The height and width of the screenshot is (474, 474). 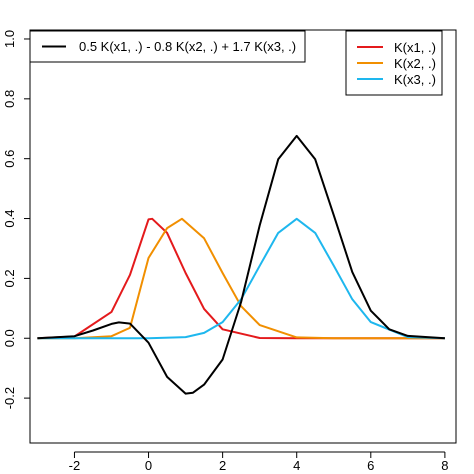 I want to click on x-tick-label: 0, so click(x=148, y=465).